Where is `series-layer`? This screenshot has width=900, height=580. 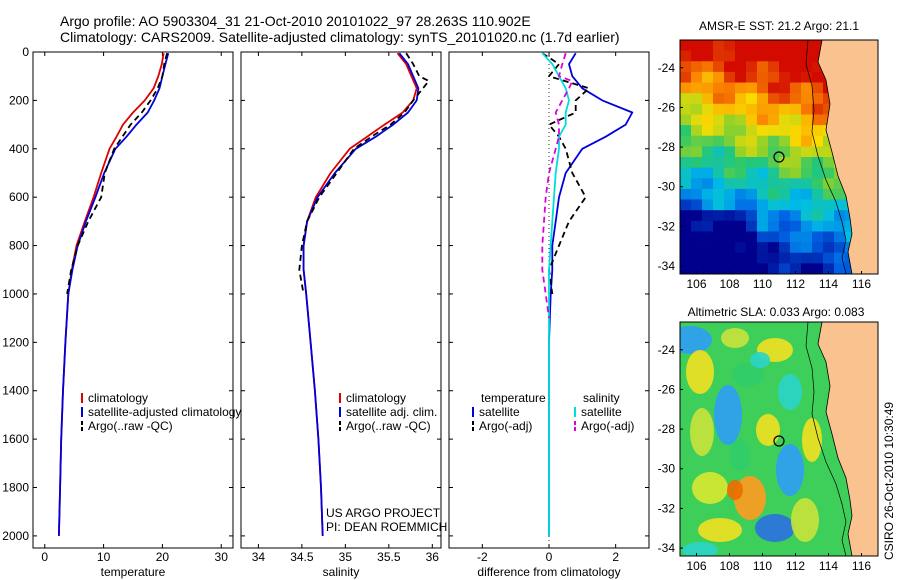 series-layer is located at coordinates (587, 294).